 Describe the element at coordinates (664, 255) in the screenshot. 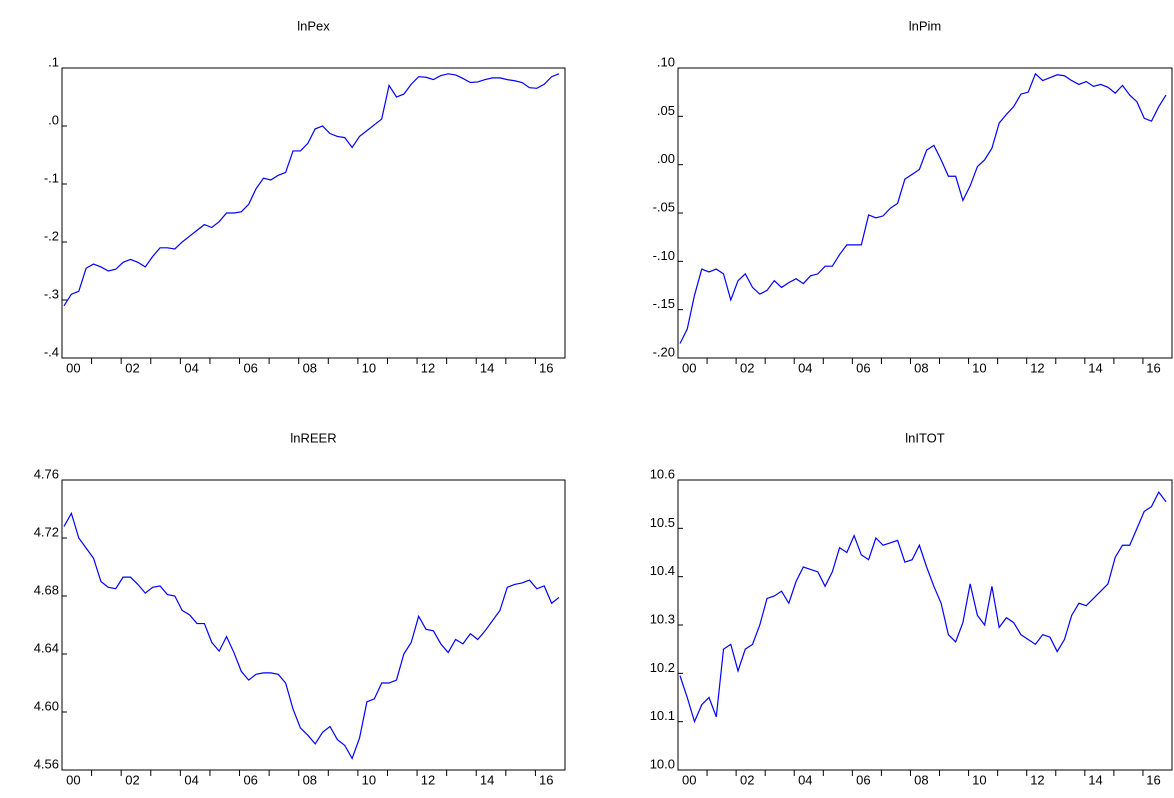

I see `y-tick-label: -.10` at that location.